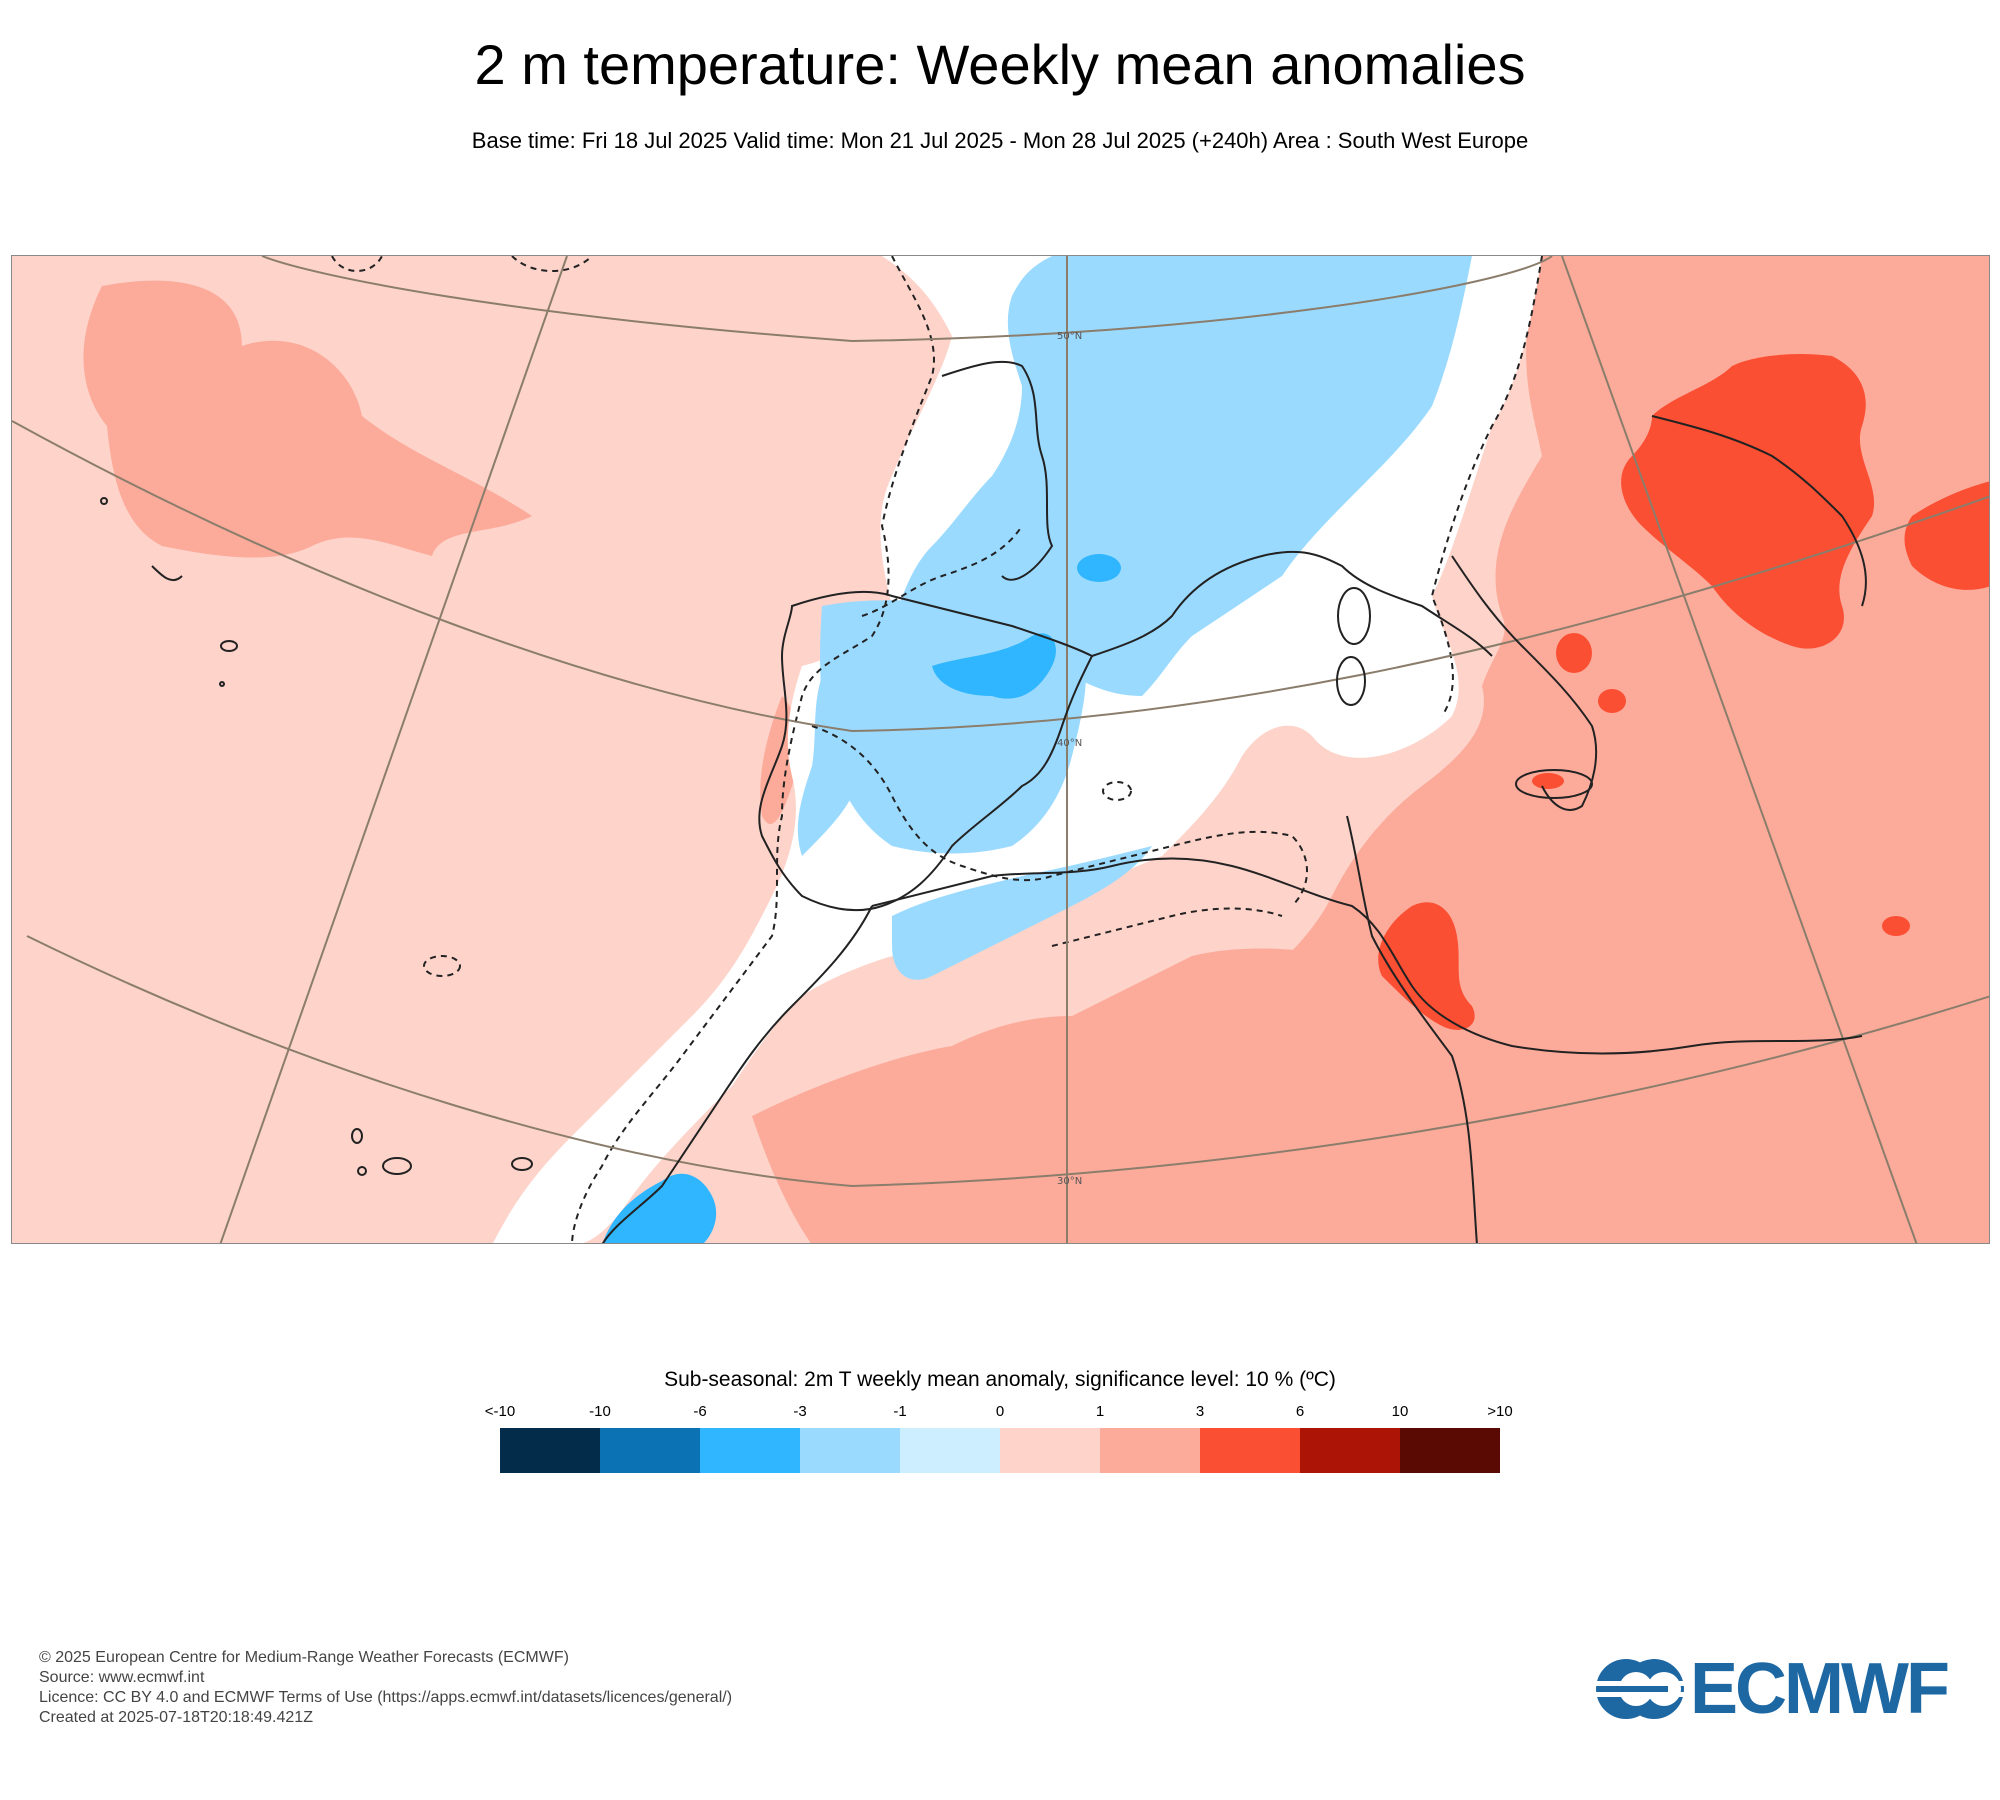  What do you see at coordinates (1022, 913) in the screenshot?
I see `anomaly-field-m3-m1-morocco` at bounding box center [1022, 913].